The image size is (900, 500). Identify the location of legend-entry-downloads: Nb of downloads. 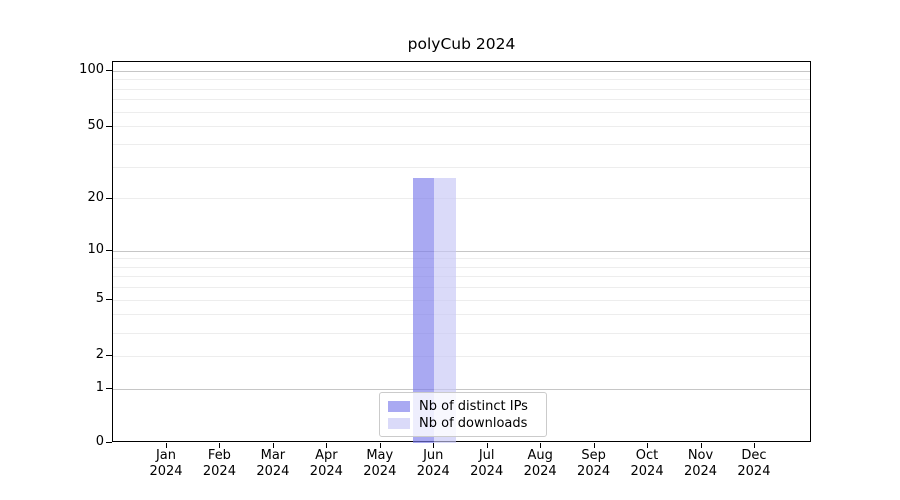
(463, 423).